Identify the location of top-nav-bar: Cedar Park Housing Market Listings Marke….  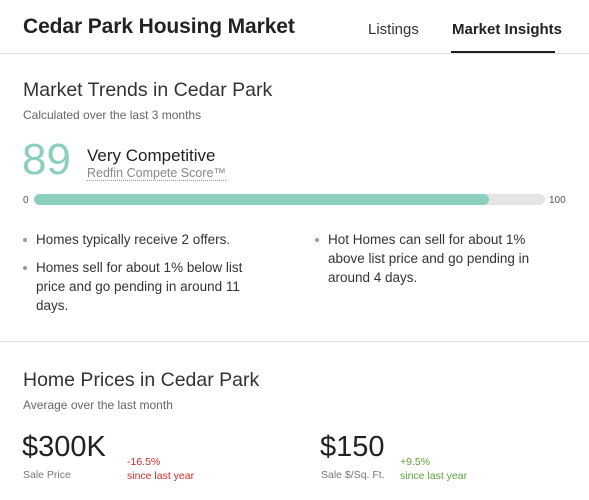
(294, 27).